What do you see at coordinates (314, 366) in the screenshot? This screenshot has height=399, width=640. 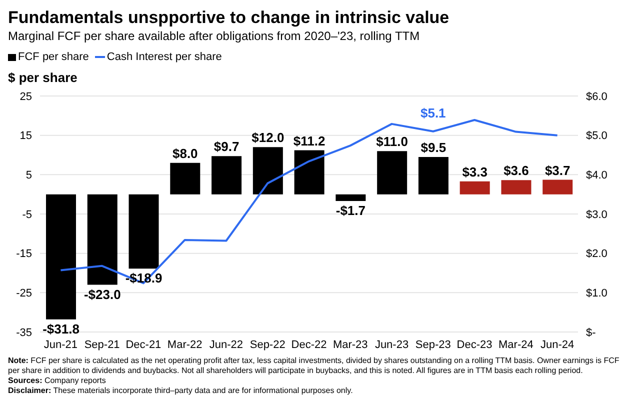 I see `text: Note: FCF per share is calculated as the net operating profit after tax, less capital investments, divided by shares outstanding on a rolling TTM basis. Owner earnings is FCF per share in addition to dividends and buybacks. Not all shareholders will participate in buybacks, and this is noted. All figures are in TTM basis each rolling period.` at bounding box center [314, 366].